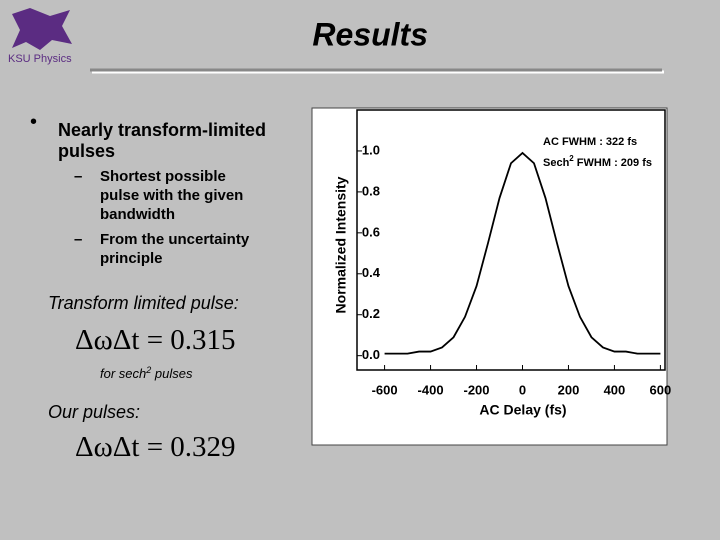 The width and height of the screenshot is (720, 540). Describe the element at coordinates (371, 272) in the screenshot. I see `y-tick-label: 0.4` at that location.